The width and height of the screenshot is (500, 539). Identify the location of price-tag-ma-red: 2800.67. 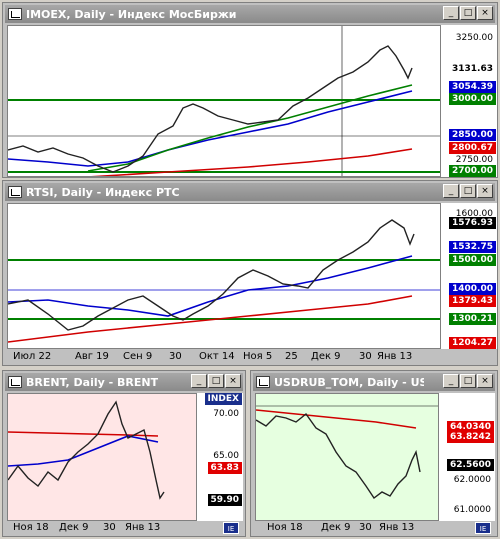
(472, 148).